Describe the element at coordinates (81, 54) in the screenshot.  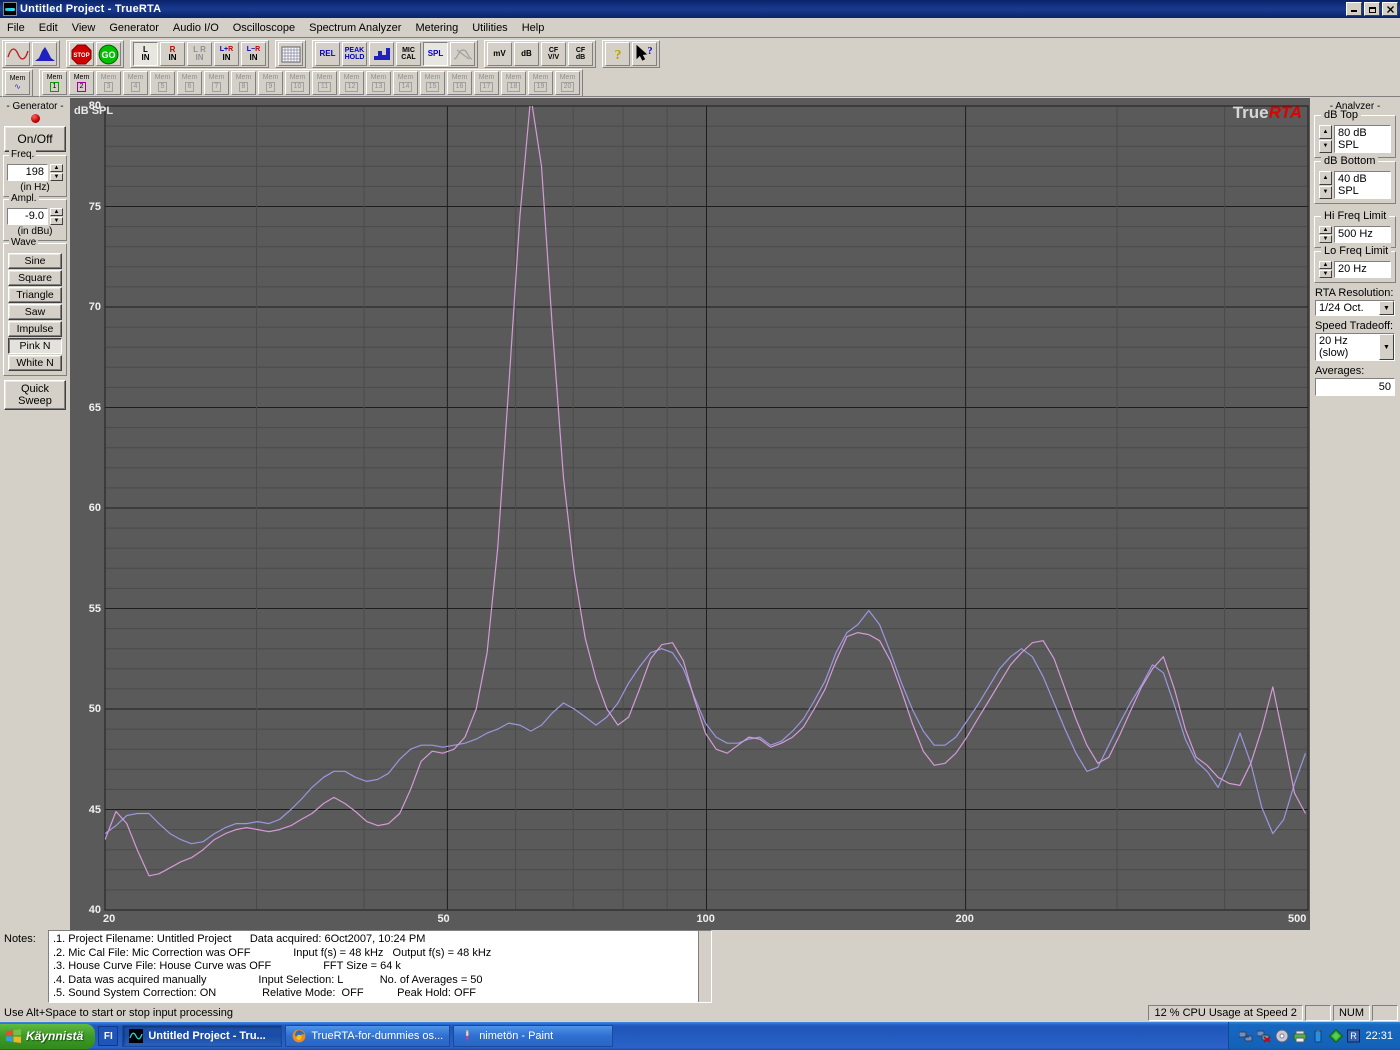
I see `stop-button: STOP` at that location.